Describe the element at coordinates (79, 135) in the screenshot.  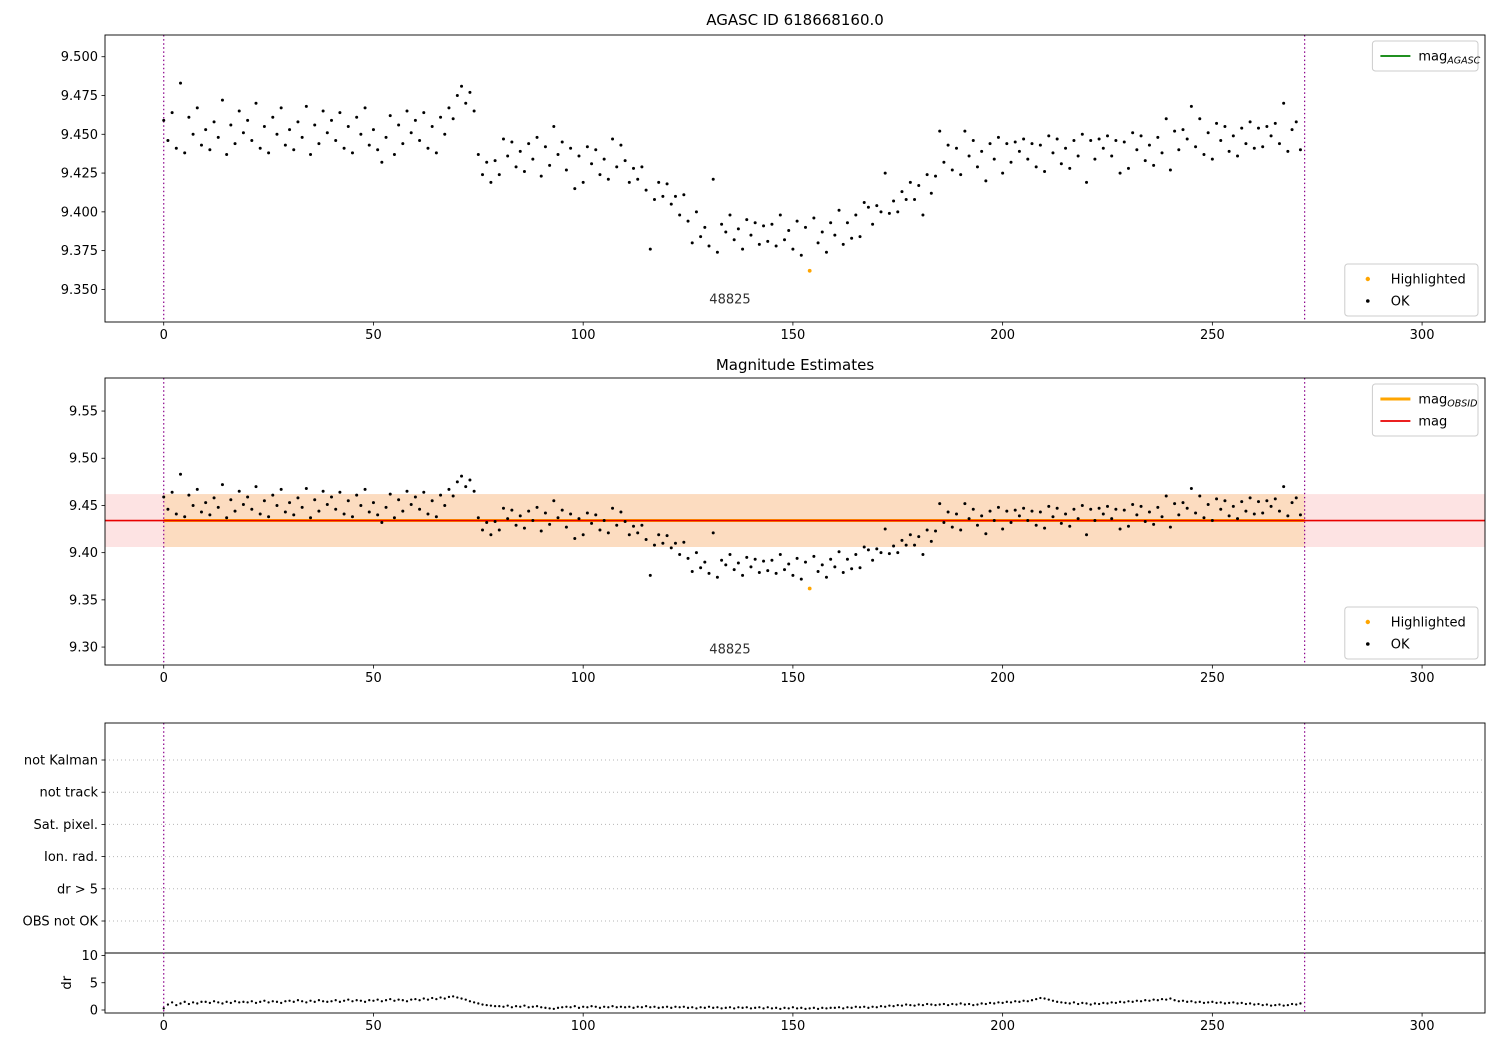
I see `svg-text: 9.450` at that location.